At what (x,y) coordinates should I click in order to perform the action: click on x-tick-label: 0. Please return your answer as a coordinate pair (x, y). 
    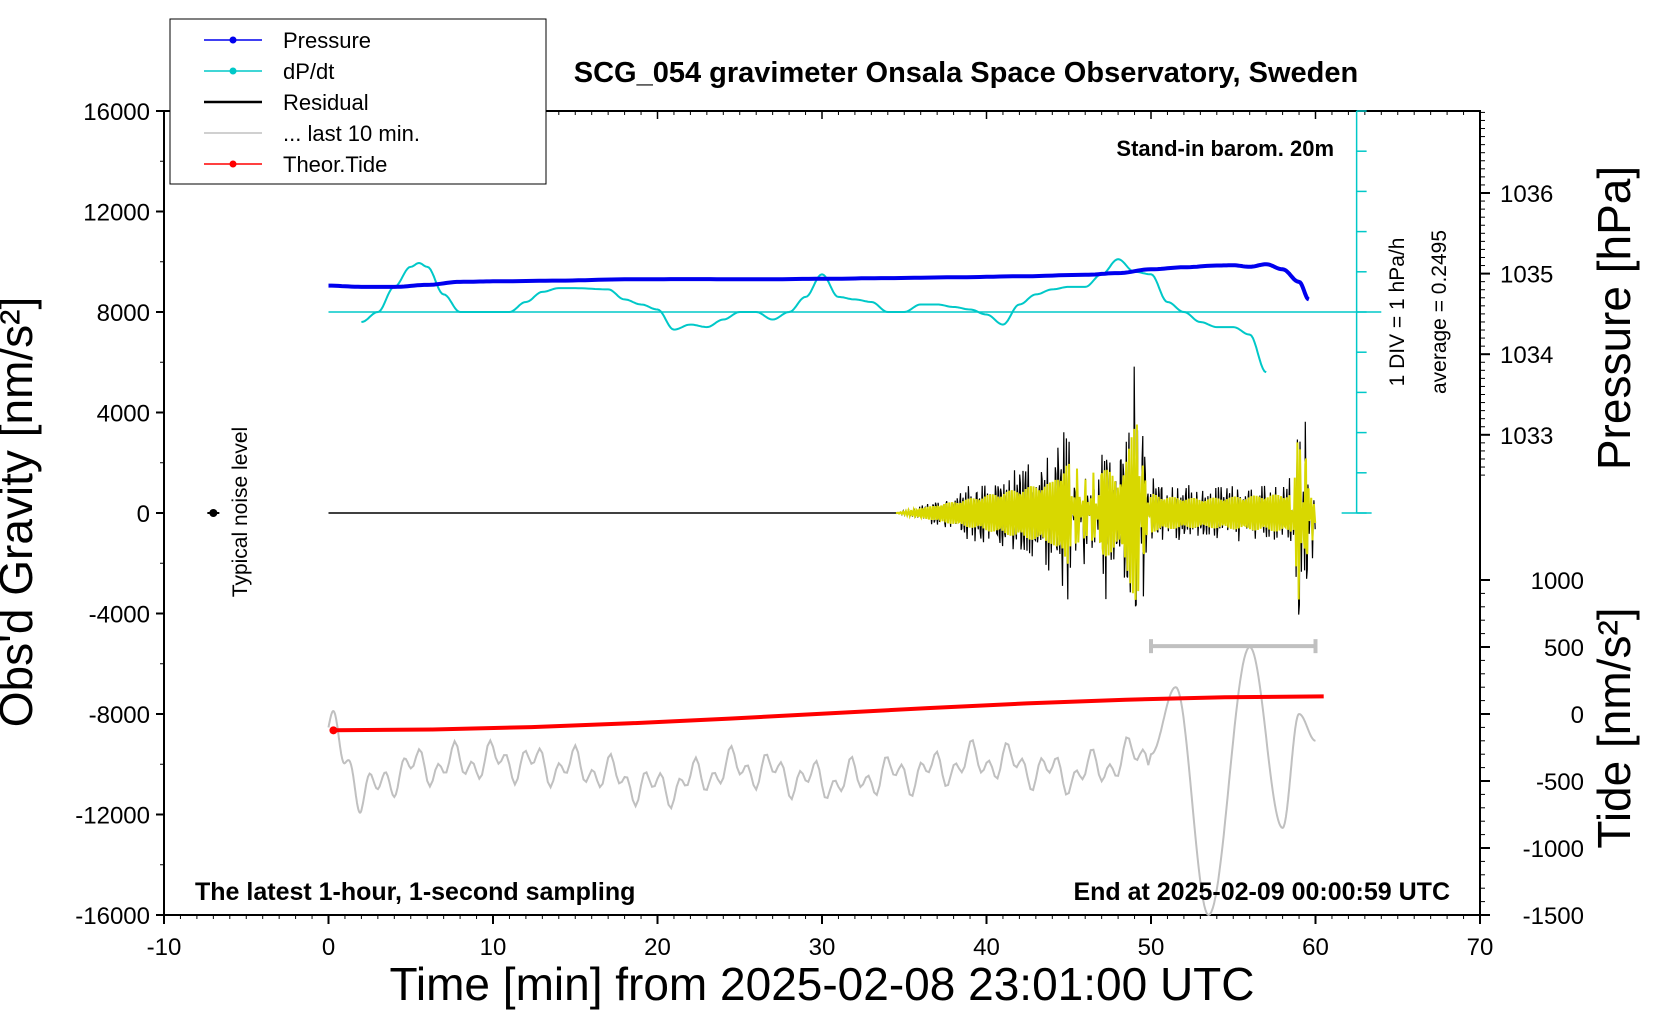
    Looking at the image, I should click on (328, 947).